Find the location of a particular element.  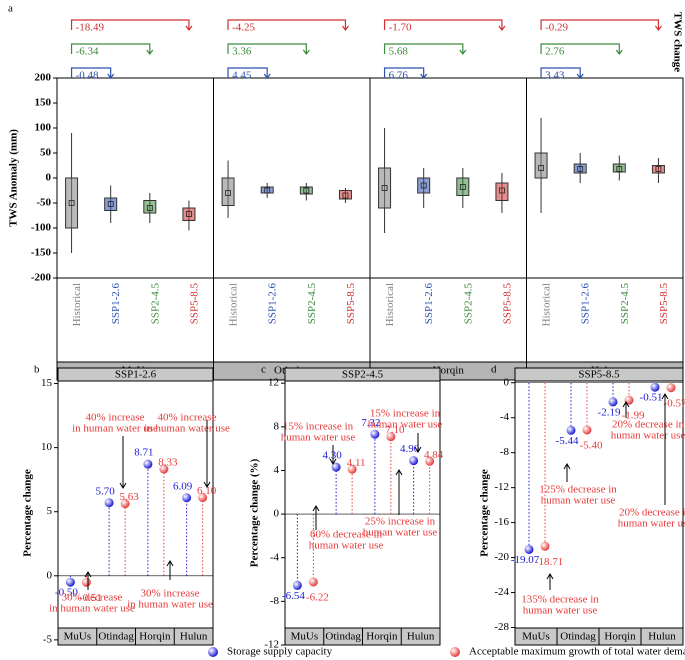

y-tick-label: 5 is located at coordinates (50, 511).